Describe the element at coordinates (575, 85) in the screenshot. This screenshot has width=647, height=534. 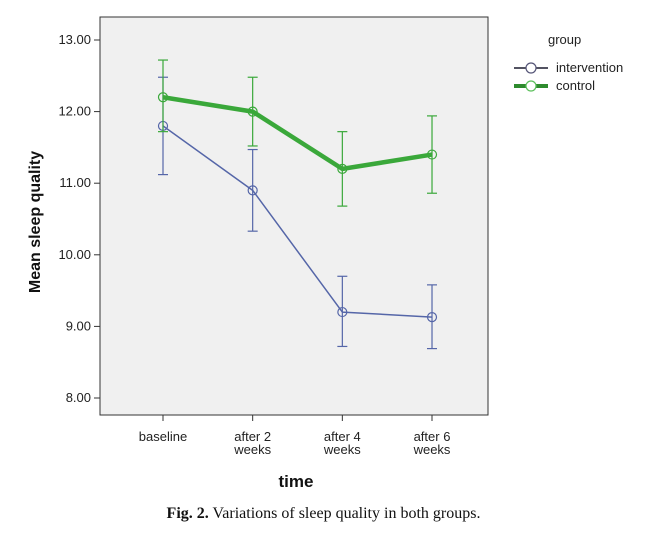
I see `legend-label: control` at that location.